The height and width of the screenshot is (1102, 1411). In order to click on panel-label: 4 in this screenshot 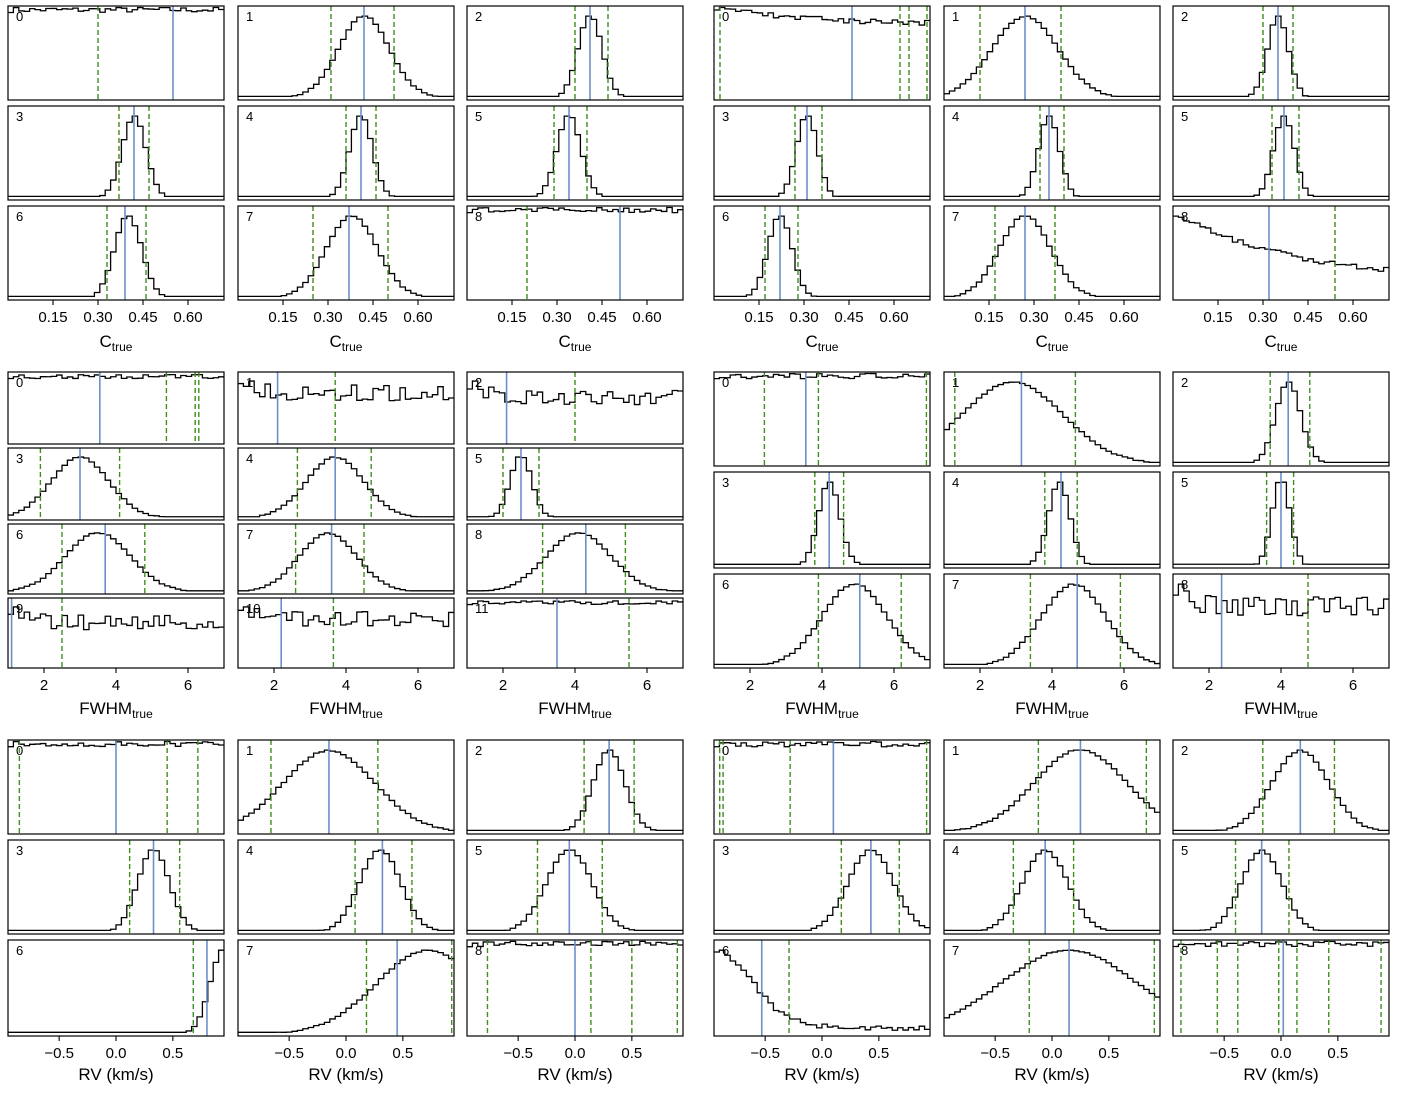, I will do `click(249, 458)`.